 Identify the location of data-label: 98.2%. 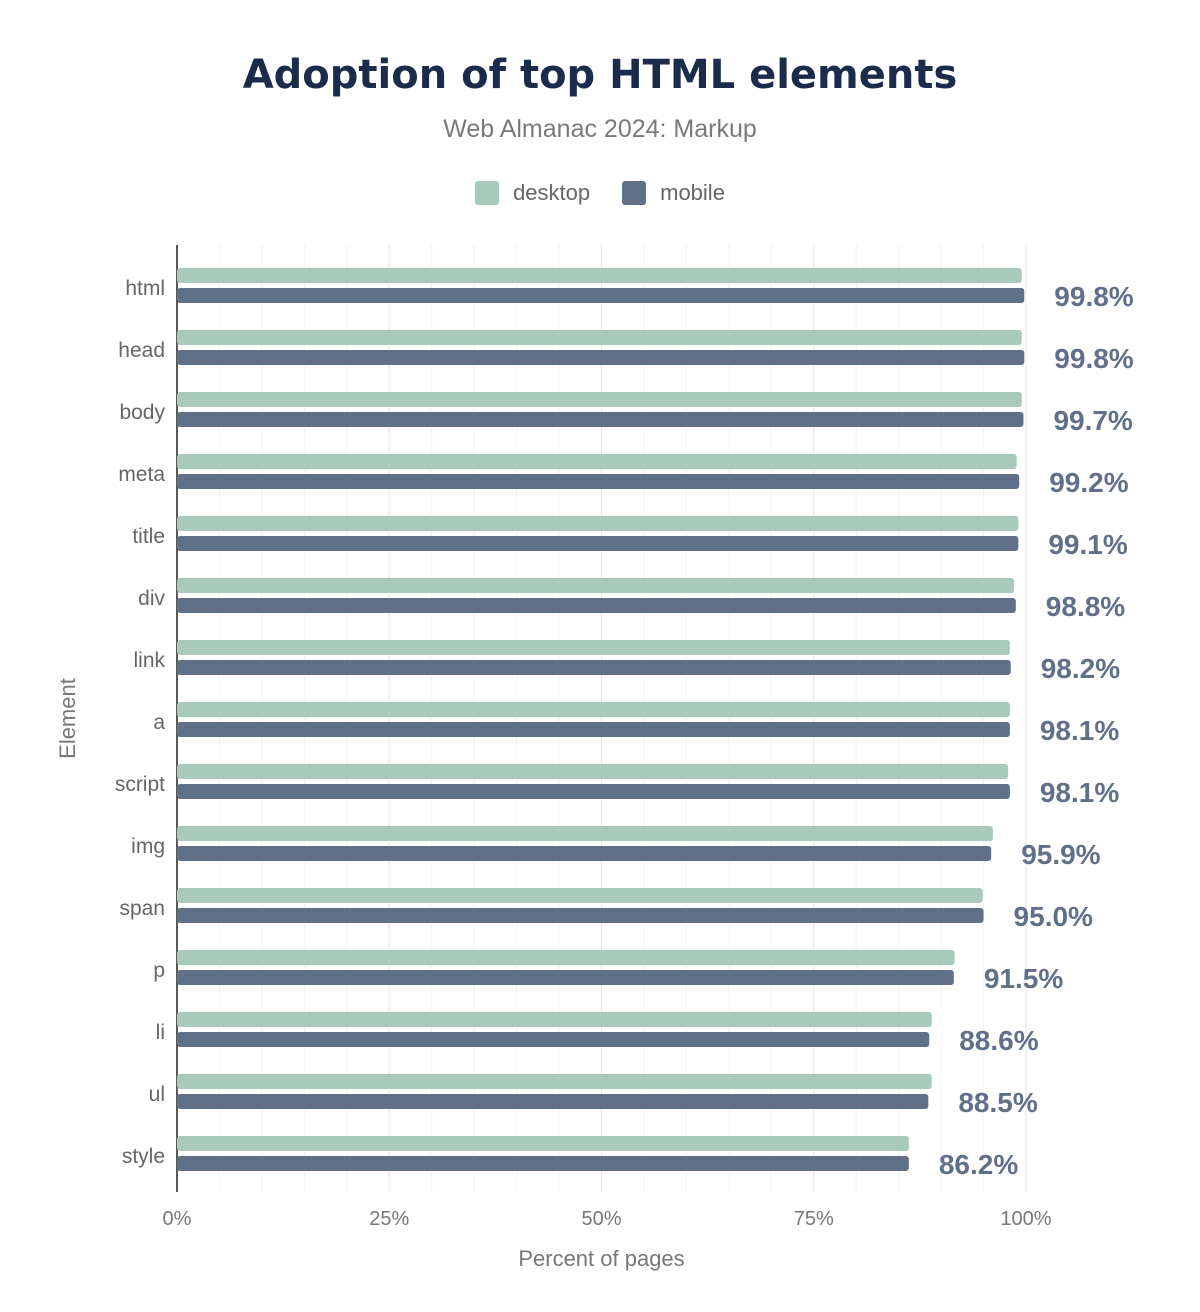
(1080, 668).